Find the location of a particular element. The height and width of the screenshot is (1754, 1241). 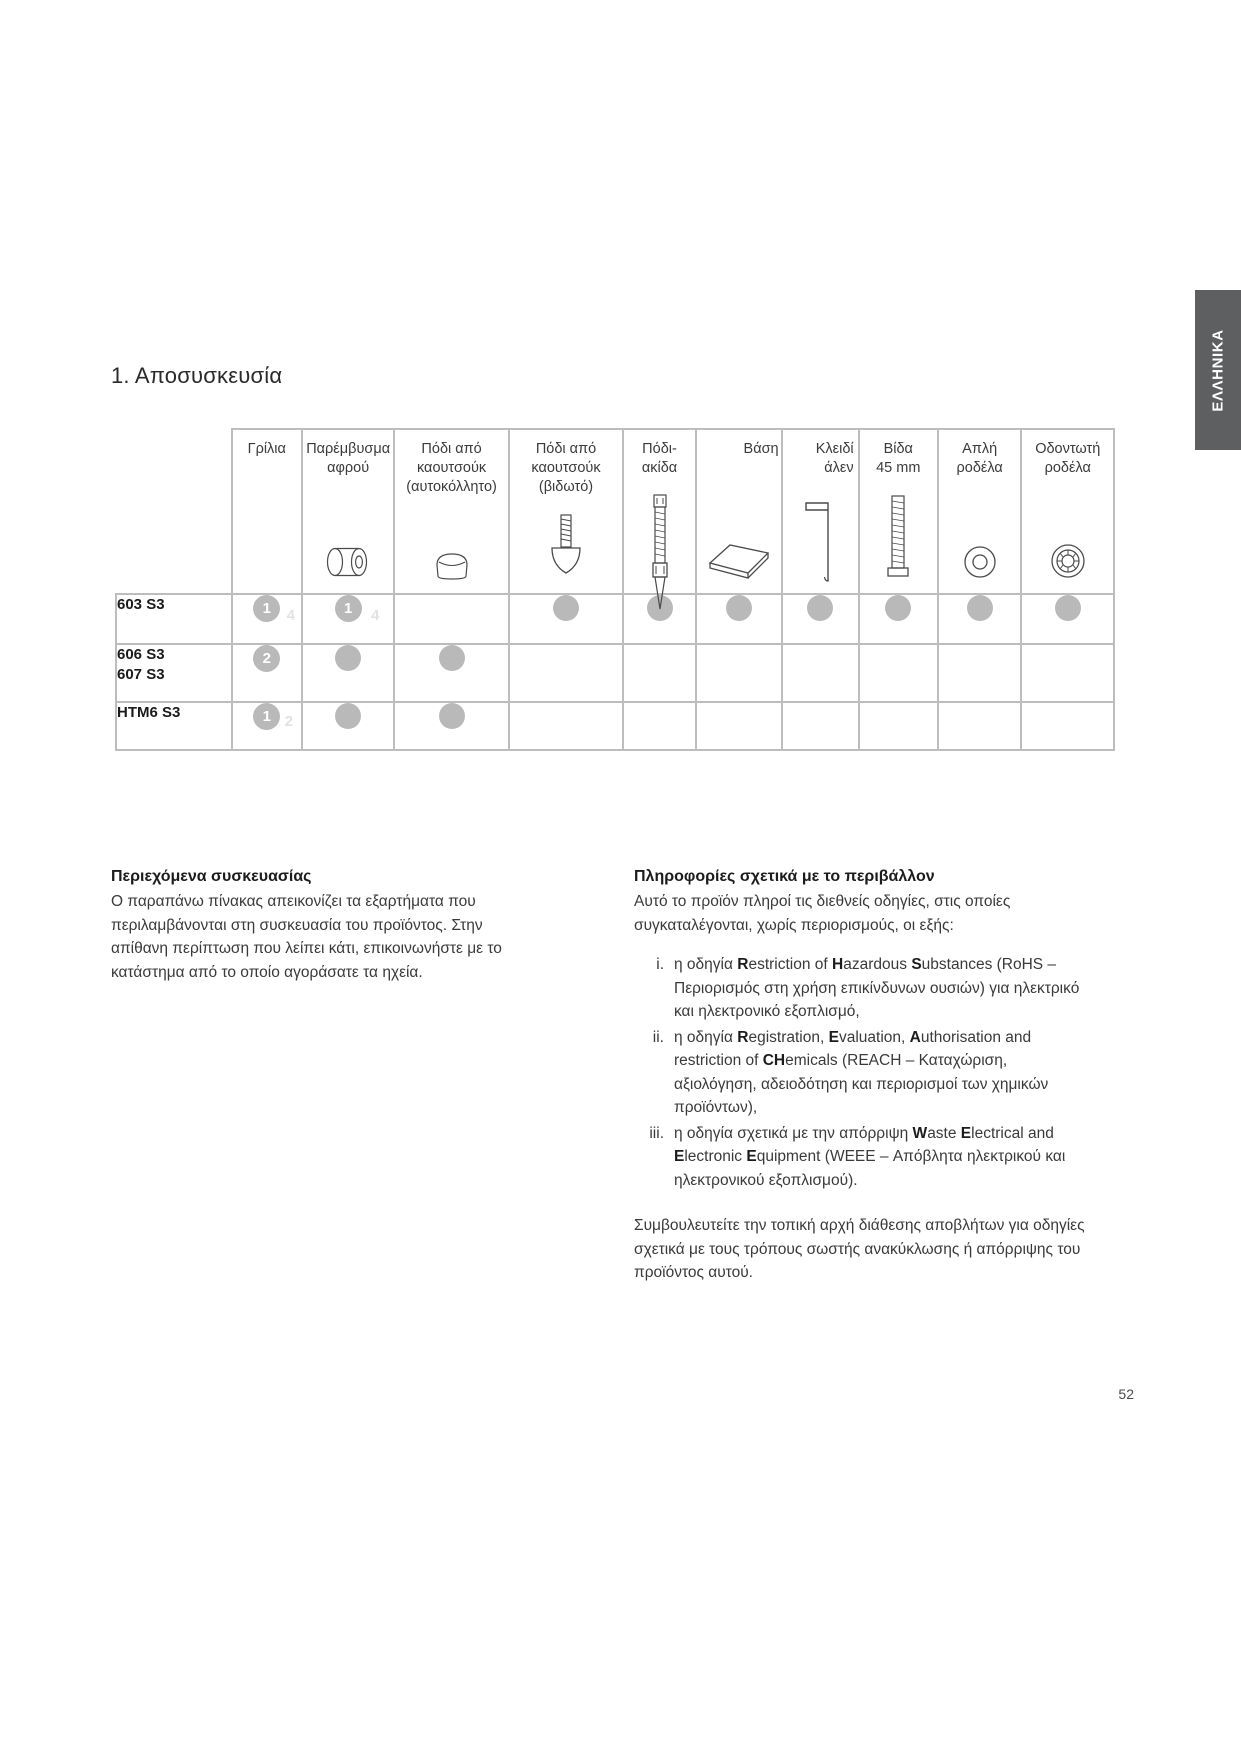

screw-icon is located at coordinates (898, 537).